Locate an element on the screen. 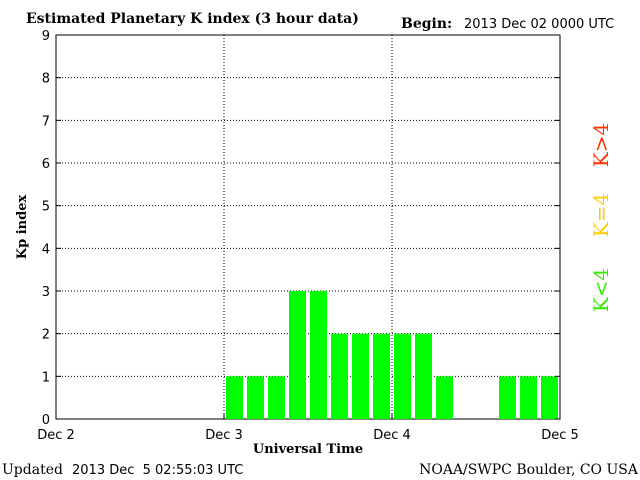 The image size is (640, 480). begin-value: 2013 Dec 02 0000 UTC is located at coordinates (539, 24).